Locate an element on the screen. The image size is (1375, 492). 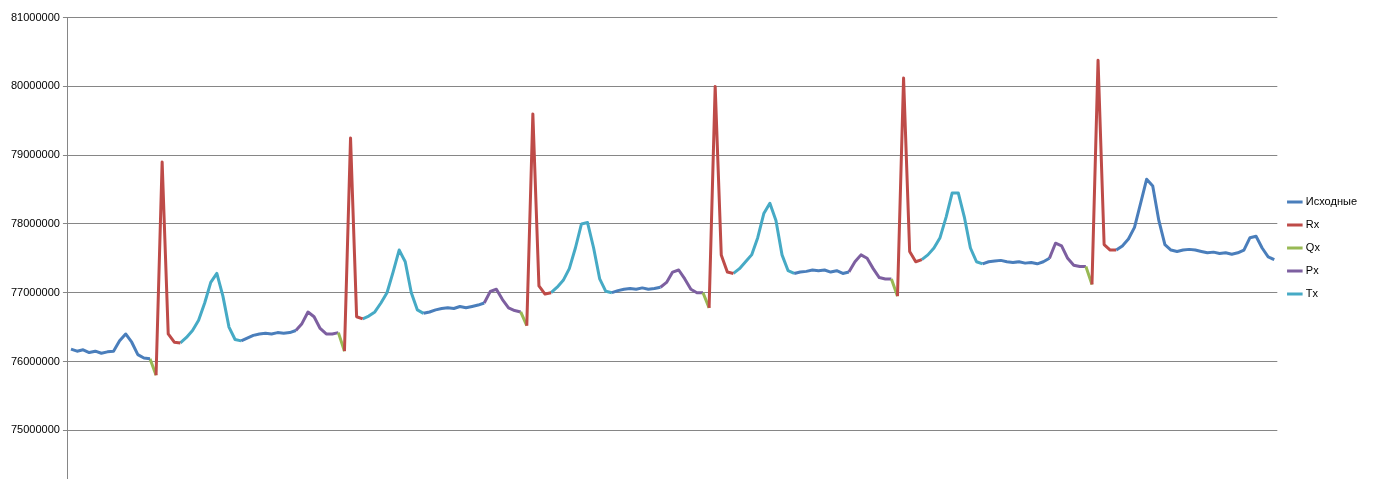
legend-label: Исходные is located at coordinates (1331, 201).